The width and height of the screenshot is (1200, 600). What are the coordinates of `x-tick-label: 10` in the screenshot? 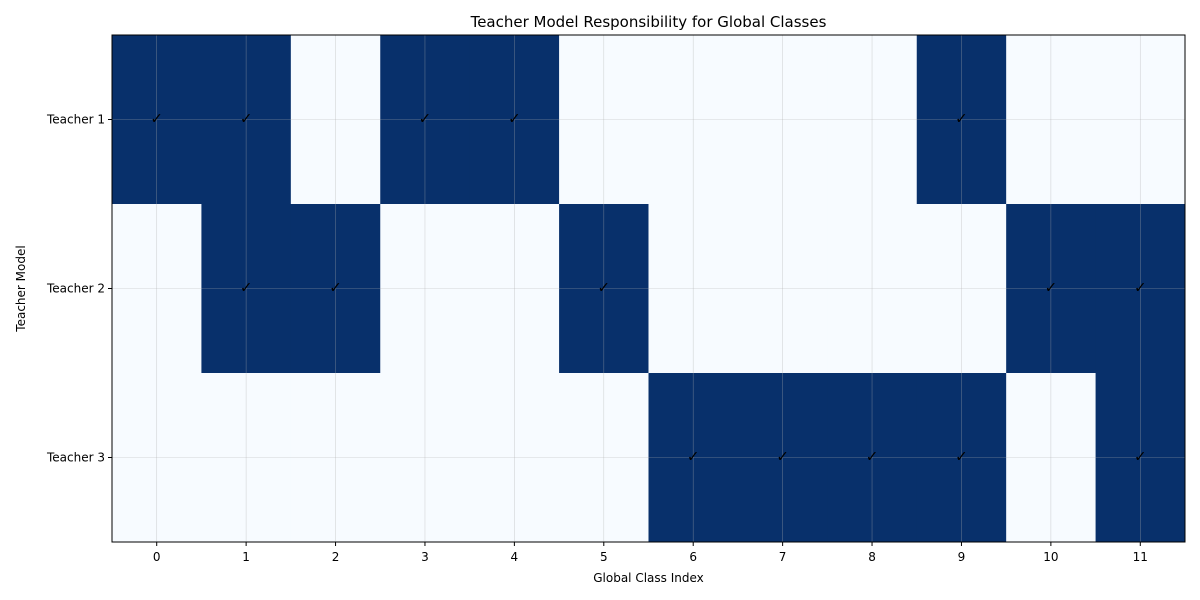 It's located at (1050, 557).